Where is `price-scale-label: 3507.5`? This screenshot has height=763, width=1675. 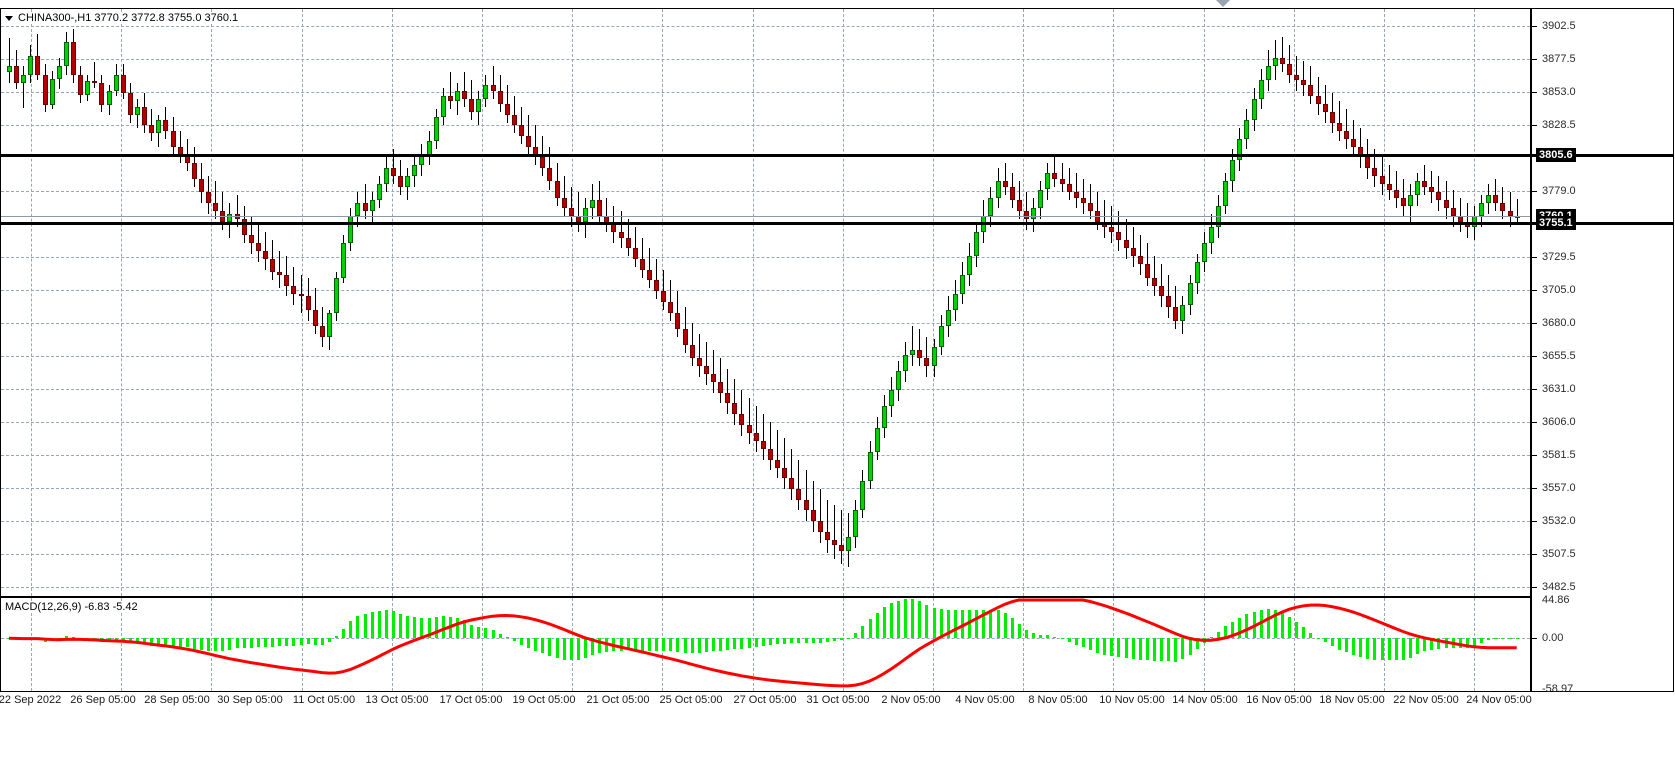
price-scale-label: 3507.5 is located at coordinates (1559, 553).